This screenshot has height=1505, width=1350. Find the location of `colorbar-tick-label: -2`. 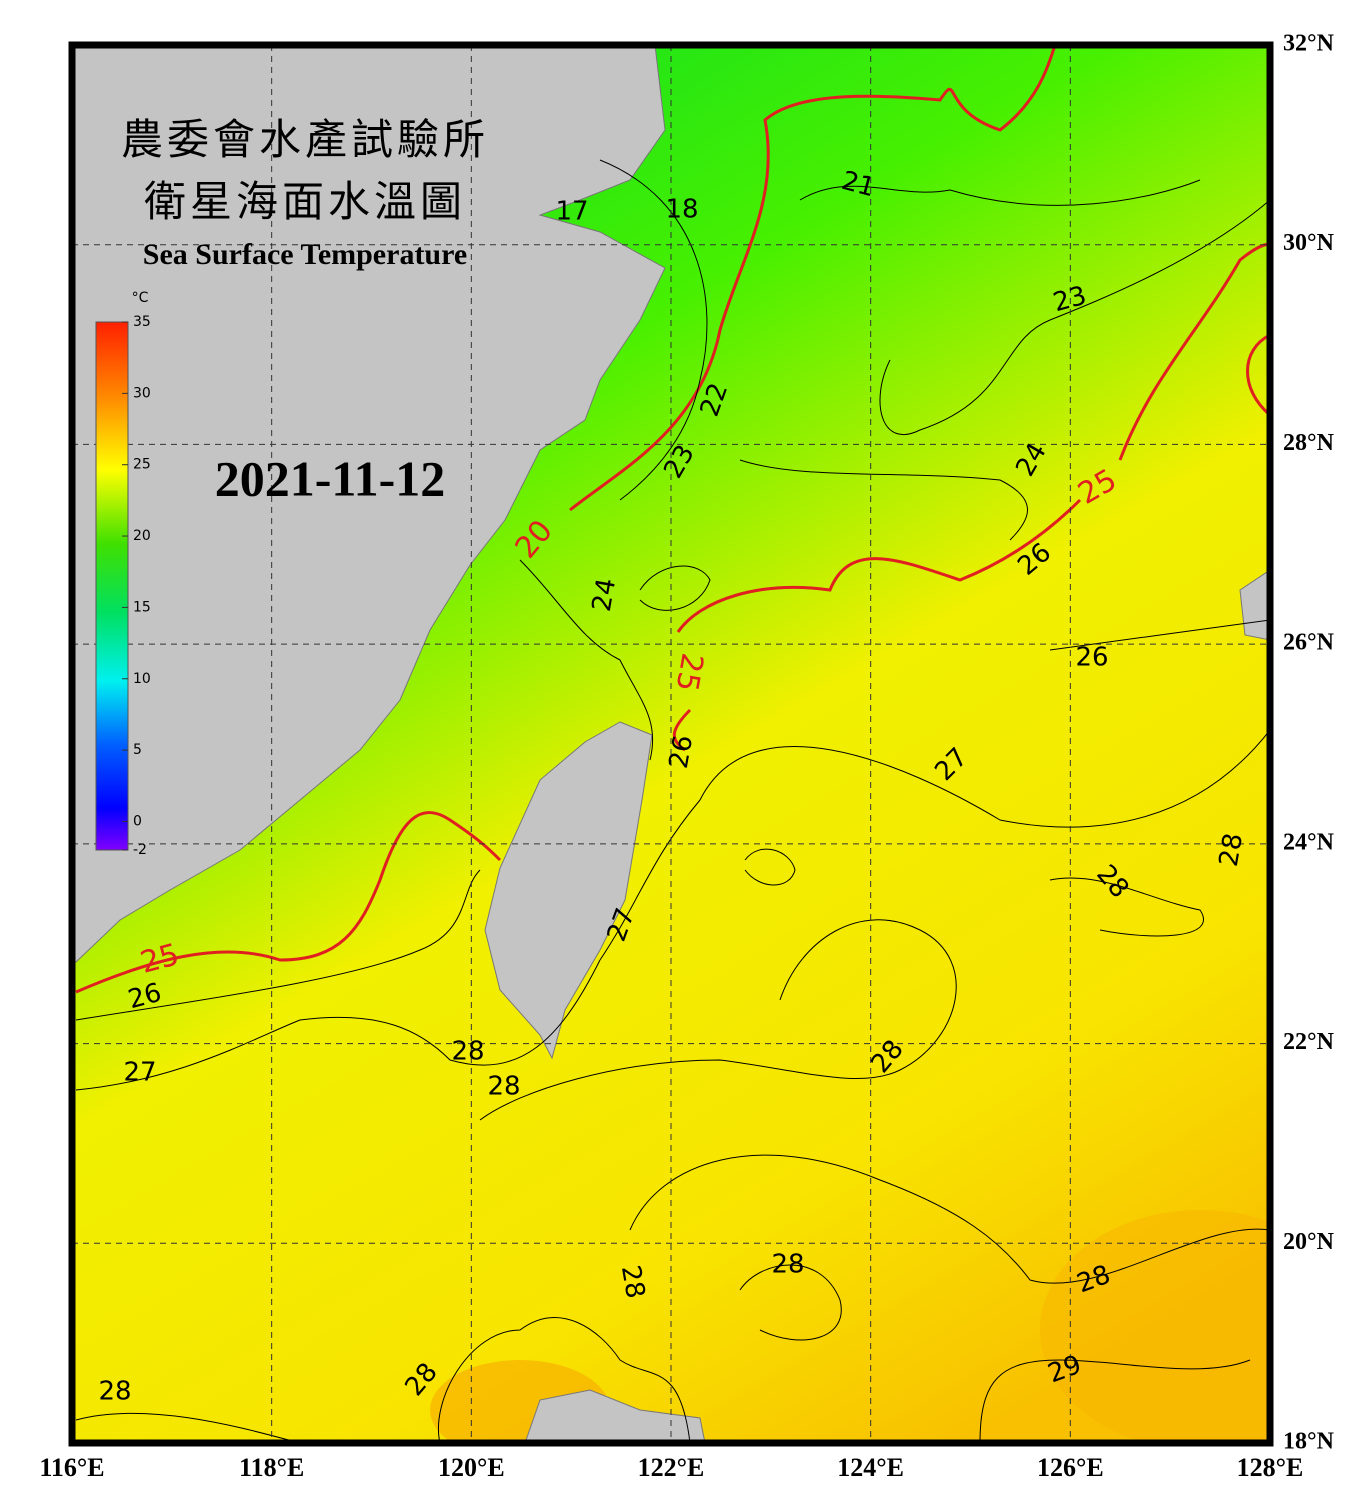

colorbar-tick-label: -2 is located at coordinates (140, 850).